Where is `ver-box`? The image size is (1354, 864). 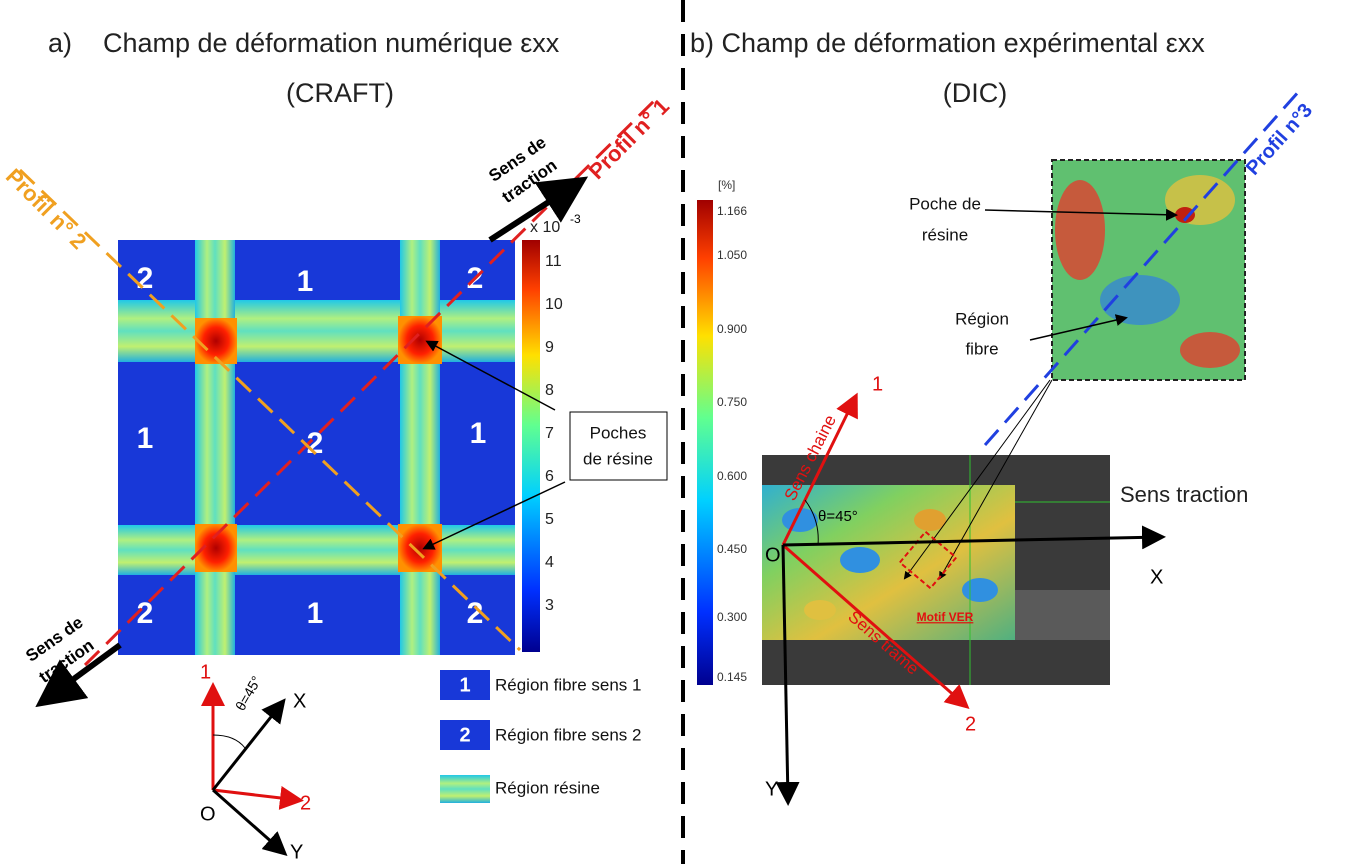 ver-box is located at coordinates (928, 560).